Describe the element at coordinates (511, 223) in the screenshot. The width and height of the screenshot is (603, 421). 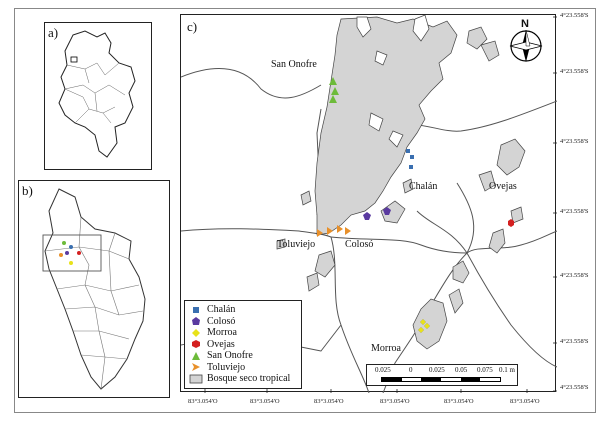
I see `ovejas-points` at that location.